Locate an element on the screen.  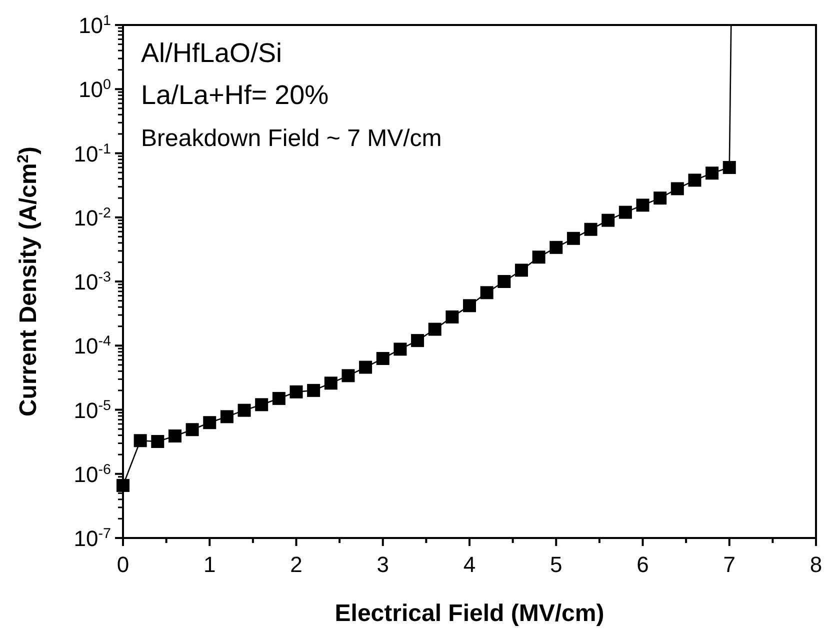
annotation: Al/HfLaO/Si is located at coordinates (211, 53).